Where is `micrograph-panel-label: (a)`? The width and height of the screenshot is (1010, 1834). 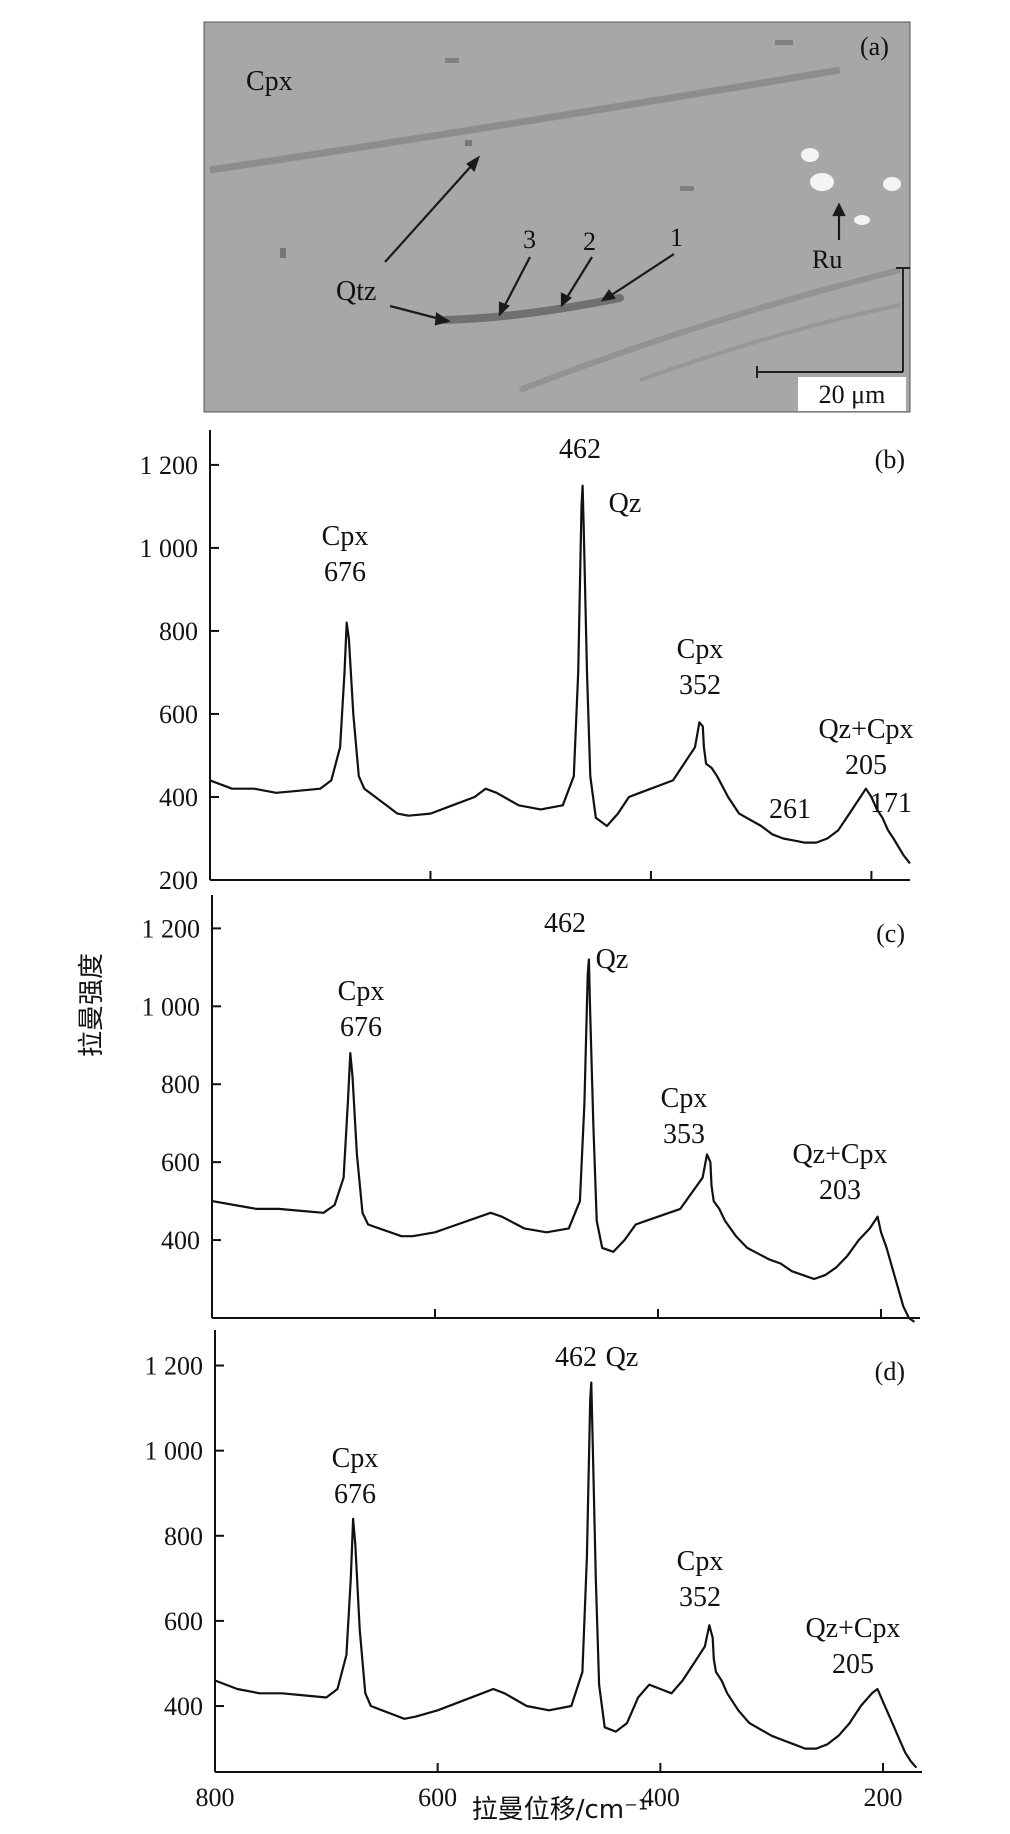
micrograph-panel-label: (a) is located at coordinates (874, 46).